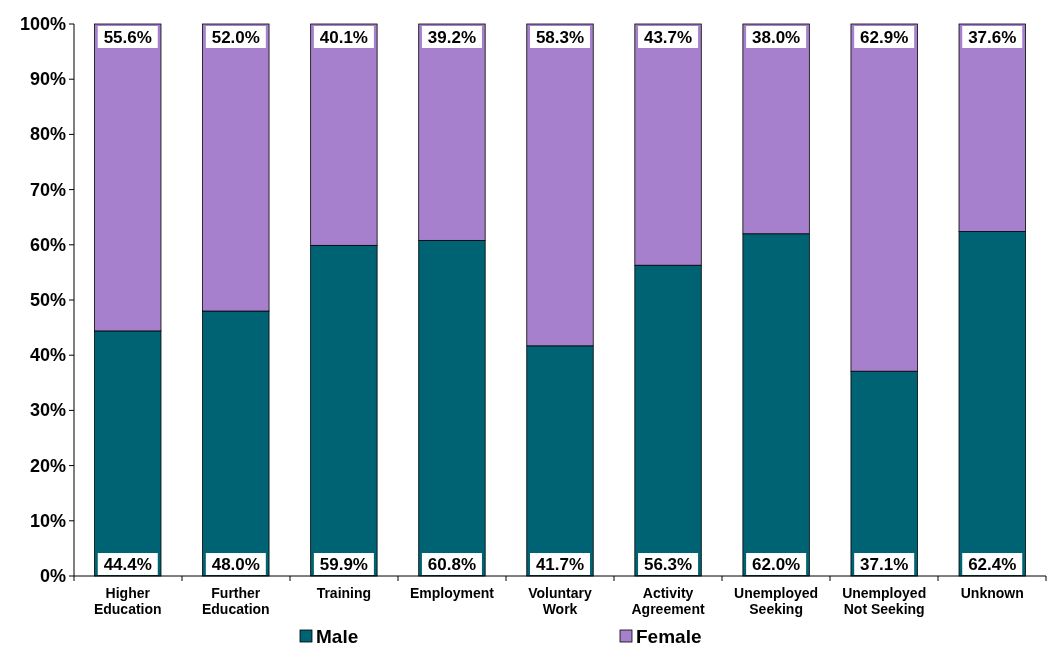 The width and height of the screenshot is (1051, 651). Describe the element at coordinates (337, 636) in the screenshot. I see `legend-label: Male` at that location.